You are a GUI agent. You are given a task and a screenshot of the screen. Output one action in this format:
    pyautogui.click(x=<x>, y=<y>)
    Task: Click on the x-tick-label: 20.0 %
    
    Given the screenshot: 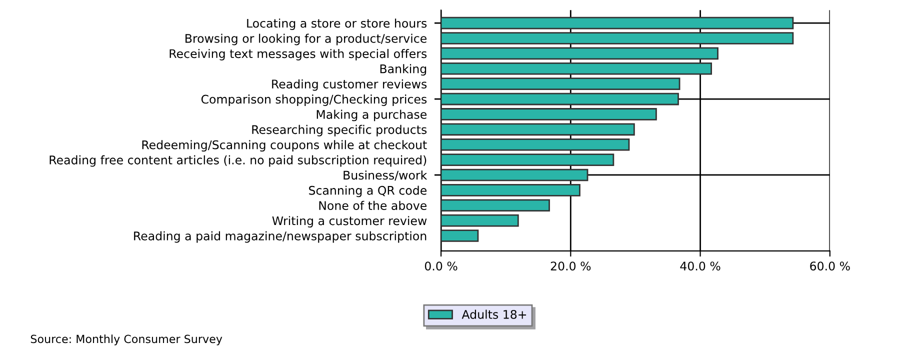 What is the action you would take?
    pyautogui.click(x=570, y=266)
    